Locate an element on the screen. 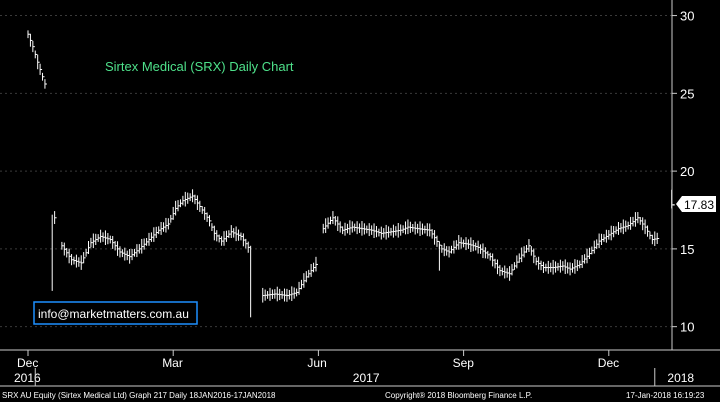  last-value-label: 17.83 is located at coordinates (699, 205).